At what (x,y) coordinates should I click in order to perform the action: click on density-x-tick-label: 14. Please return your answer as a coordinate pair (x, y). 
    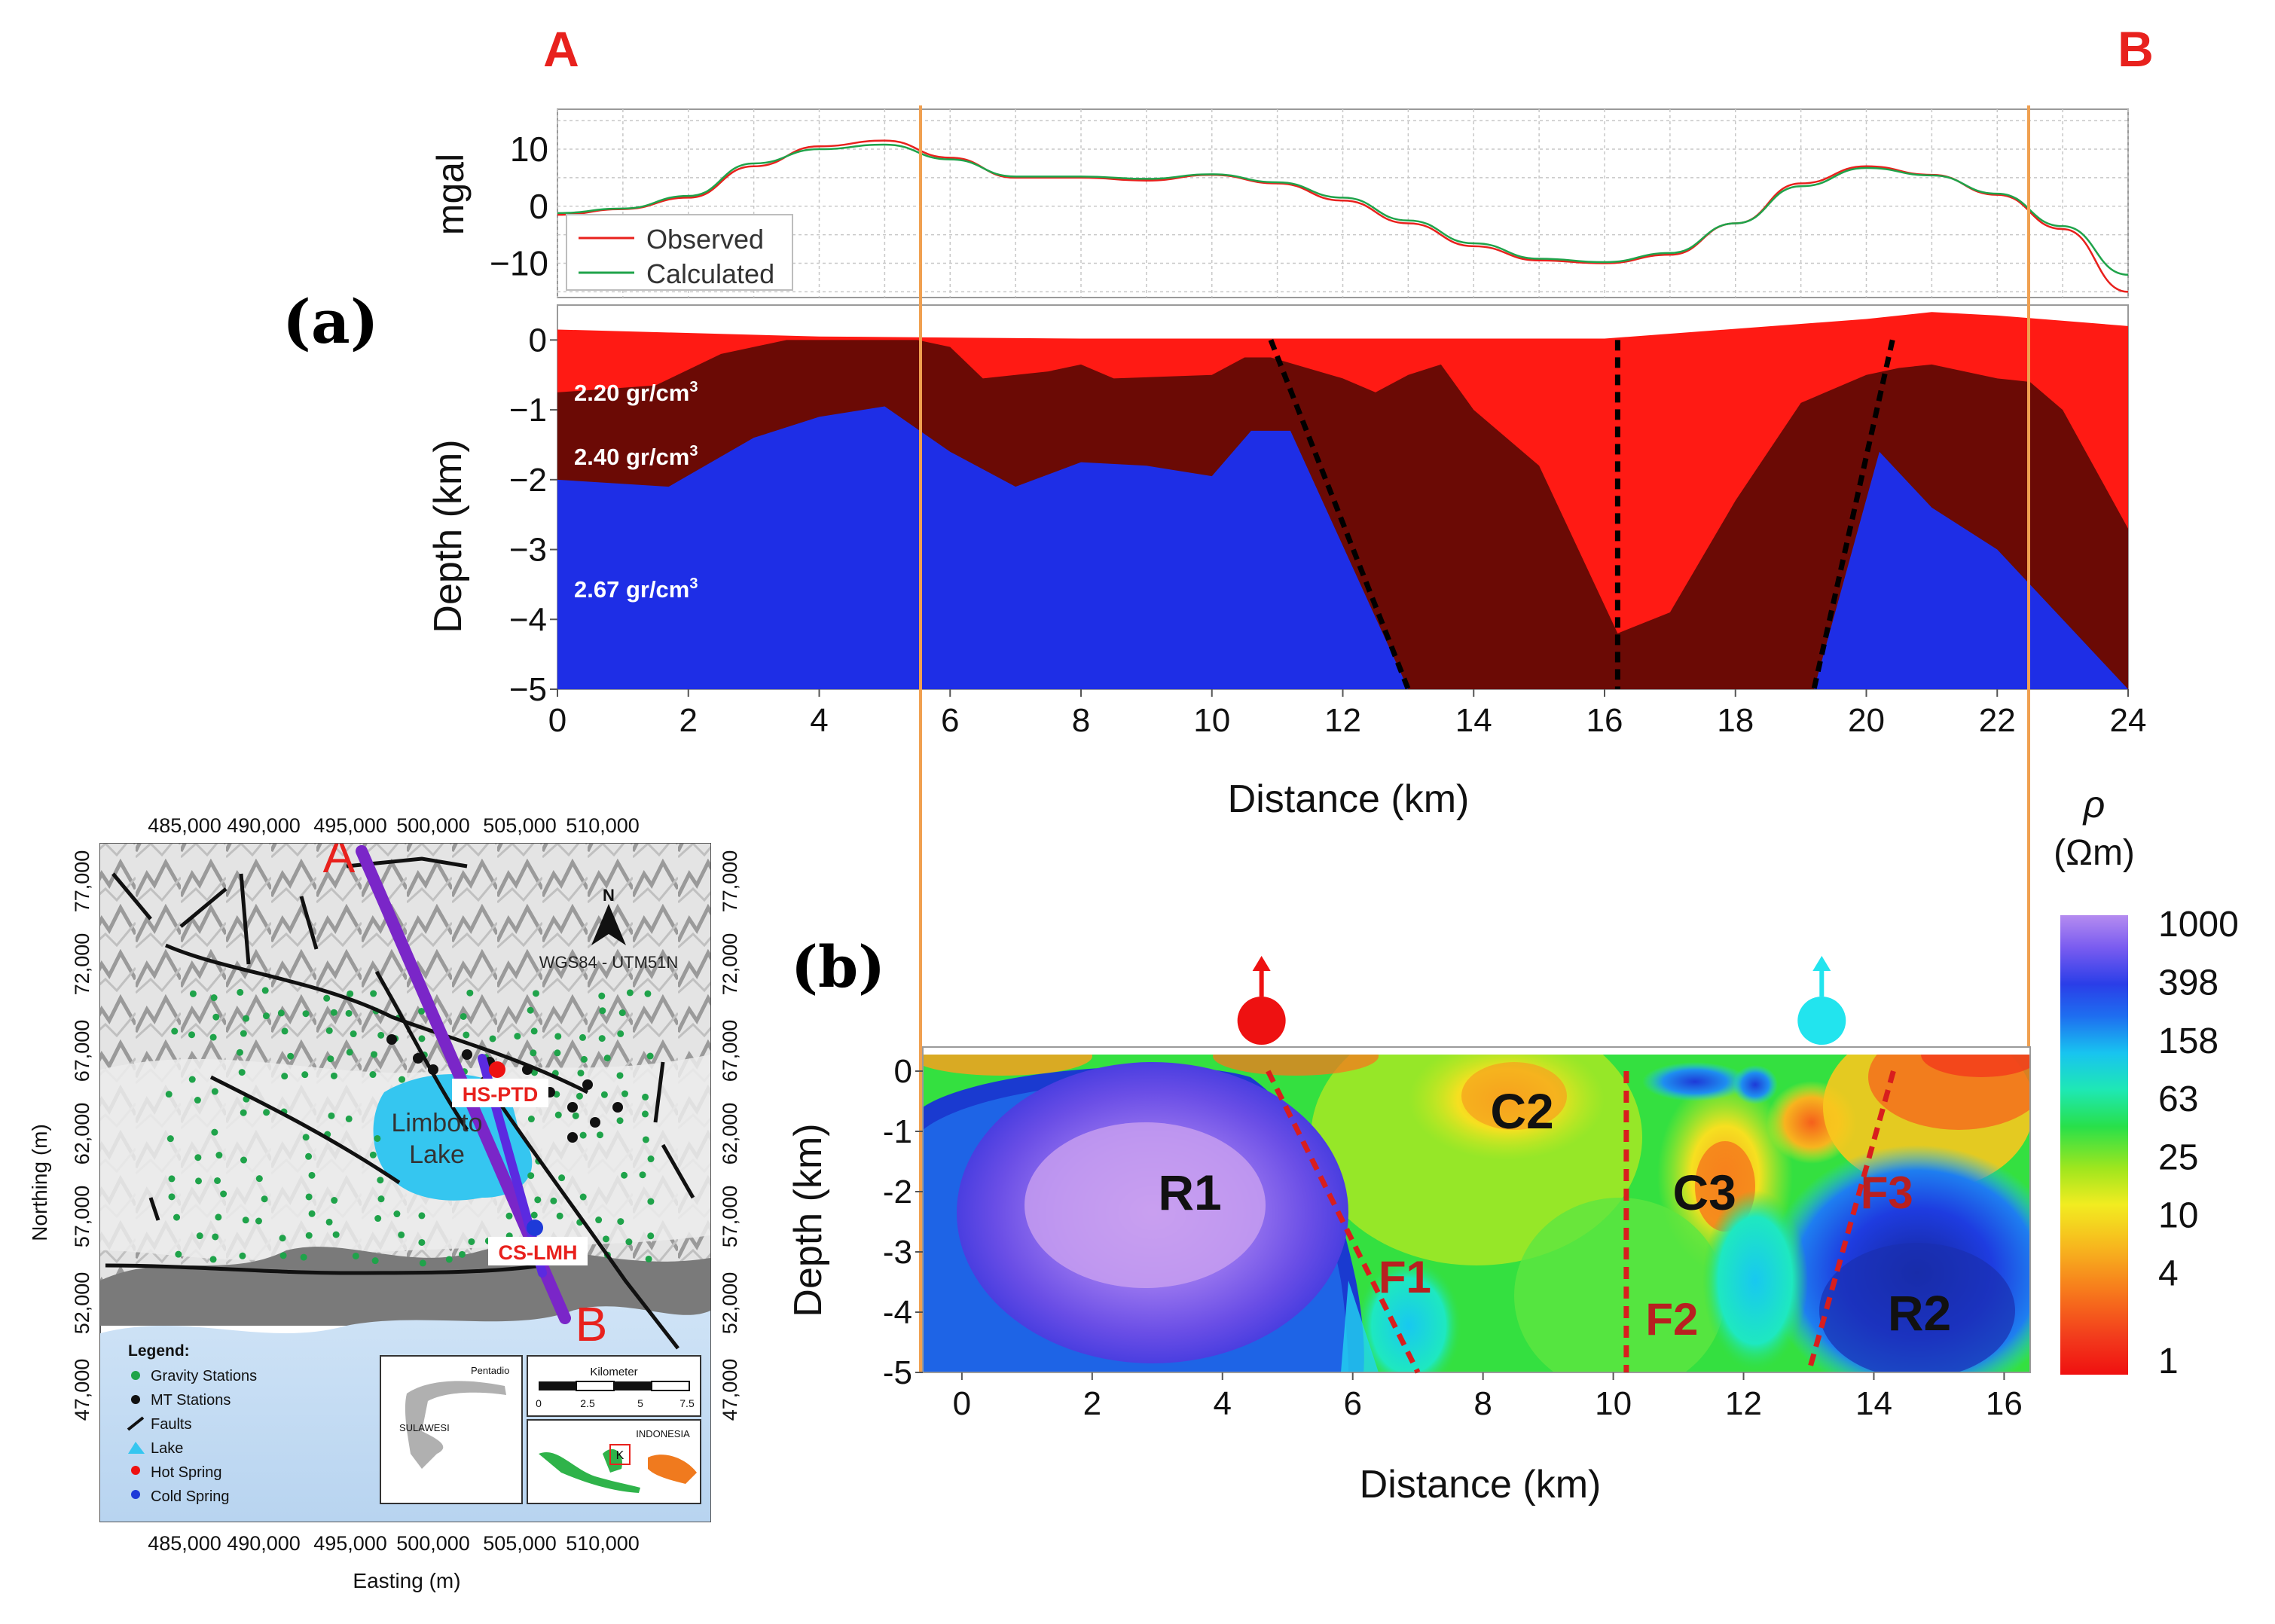
    Looking at the image, I should click on (1473, 721).